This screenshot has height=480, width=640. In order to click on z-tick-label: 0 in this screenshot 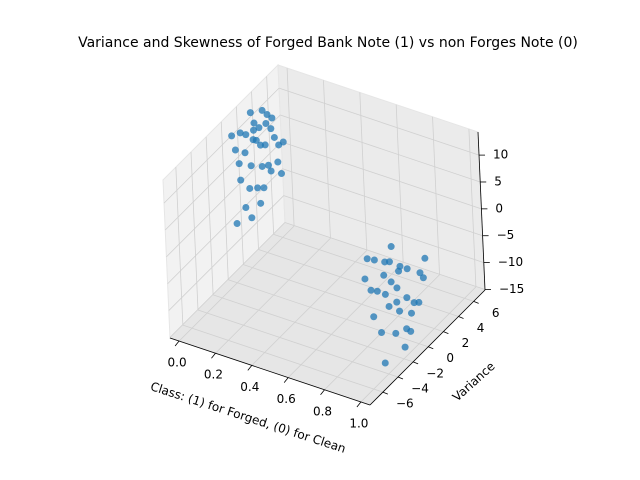, I will do `click(499, 208)`.